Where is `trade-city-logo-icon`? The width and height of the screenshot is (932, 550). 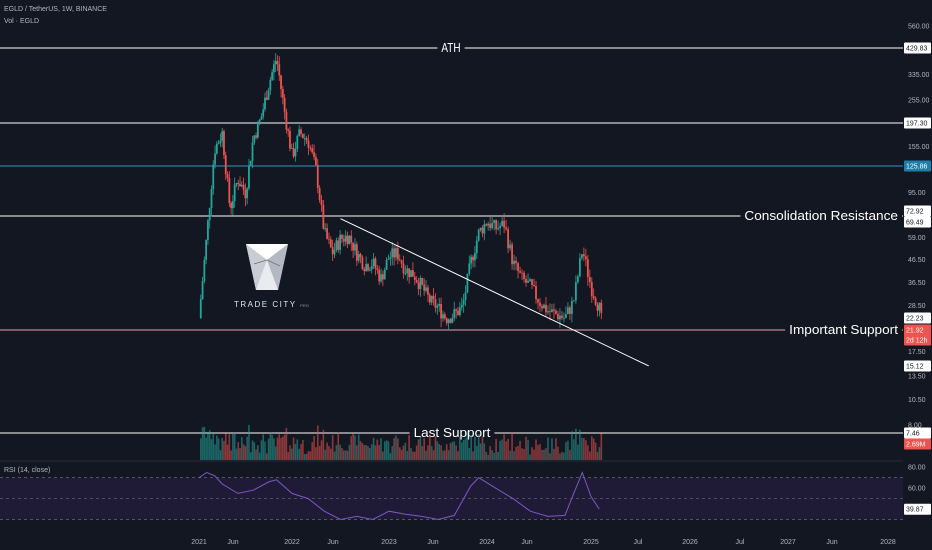
trade-city-logo-icon is located at coordinates (267, 267).